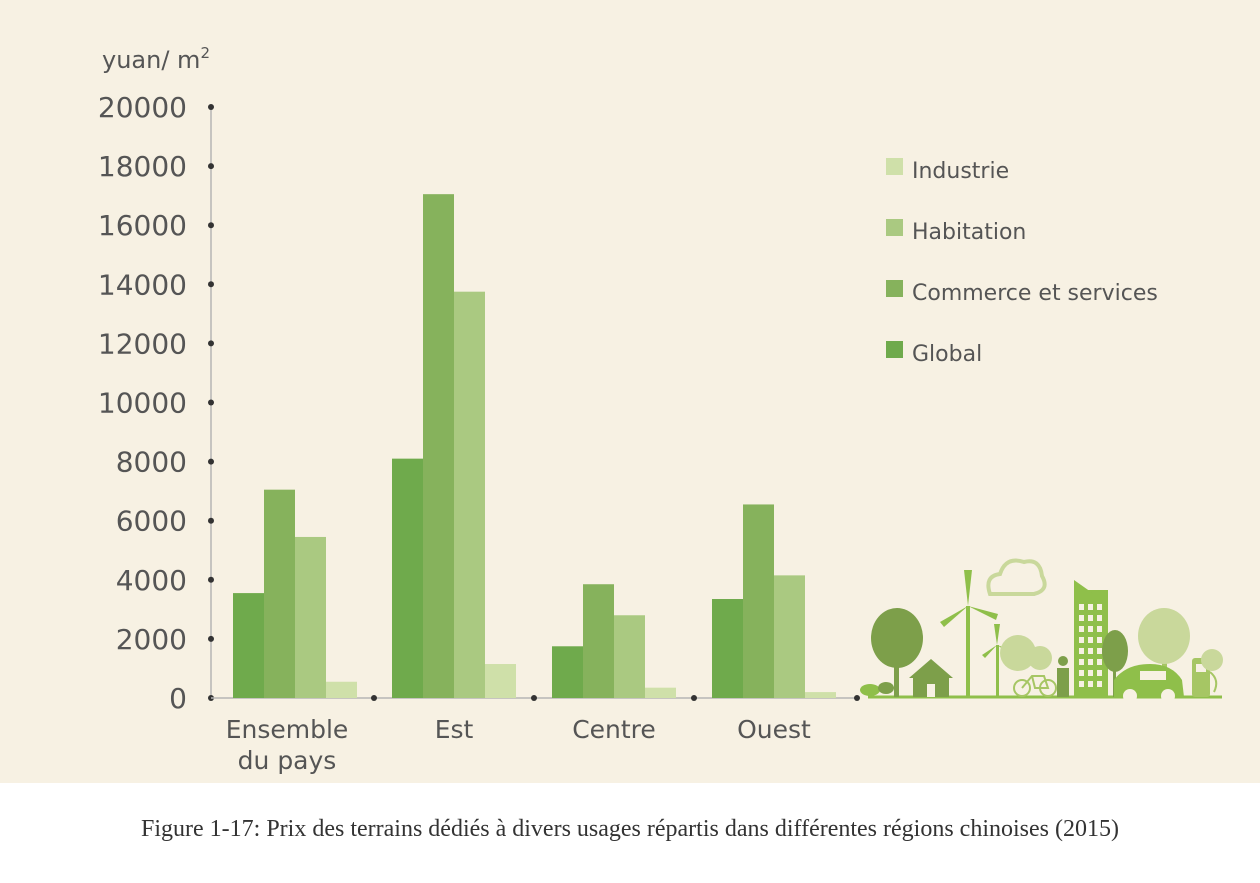  Describe the element at coordinates (1016, 577) in the screenshot. I see `cloud-icon` at that location.